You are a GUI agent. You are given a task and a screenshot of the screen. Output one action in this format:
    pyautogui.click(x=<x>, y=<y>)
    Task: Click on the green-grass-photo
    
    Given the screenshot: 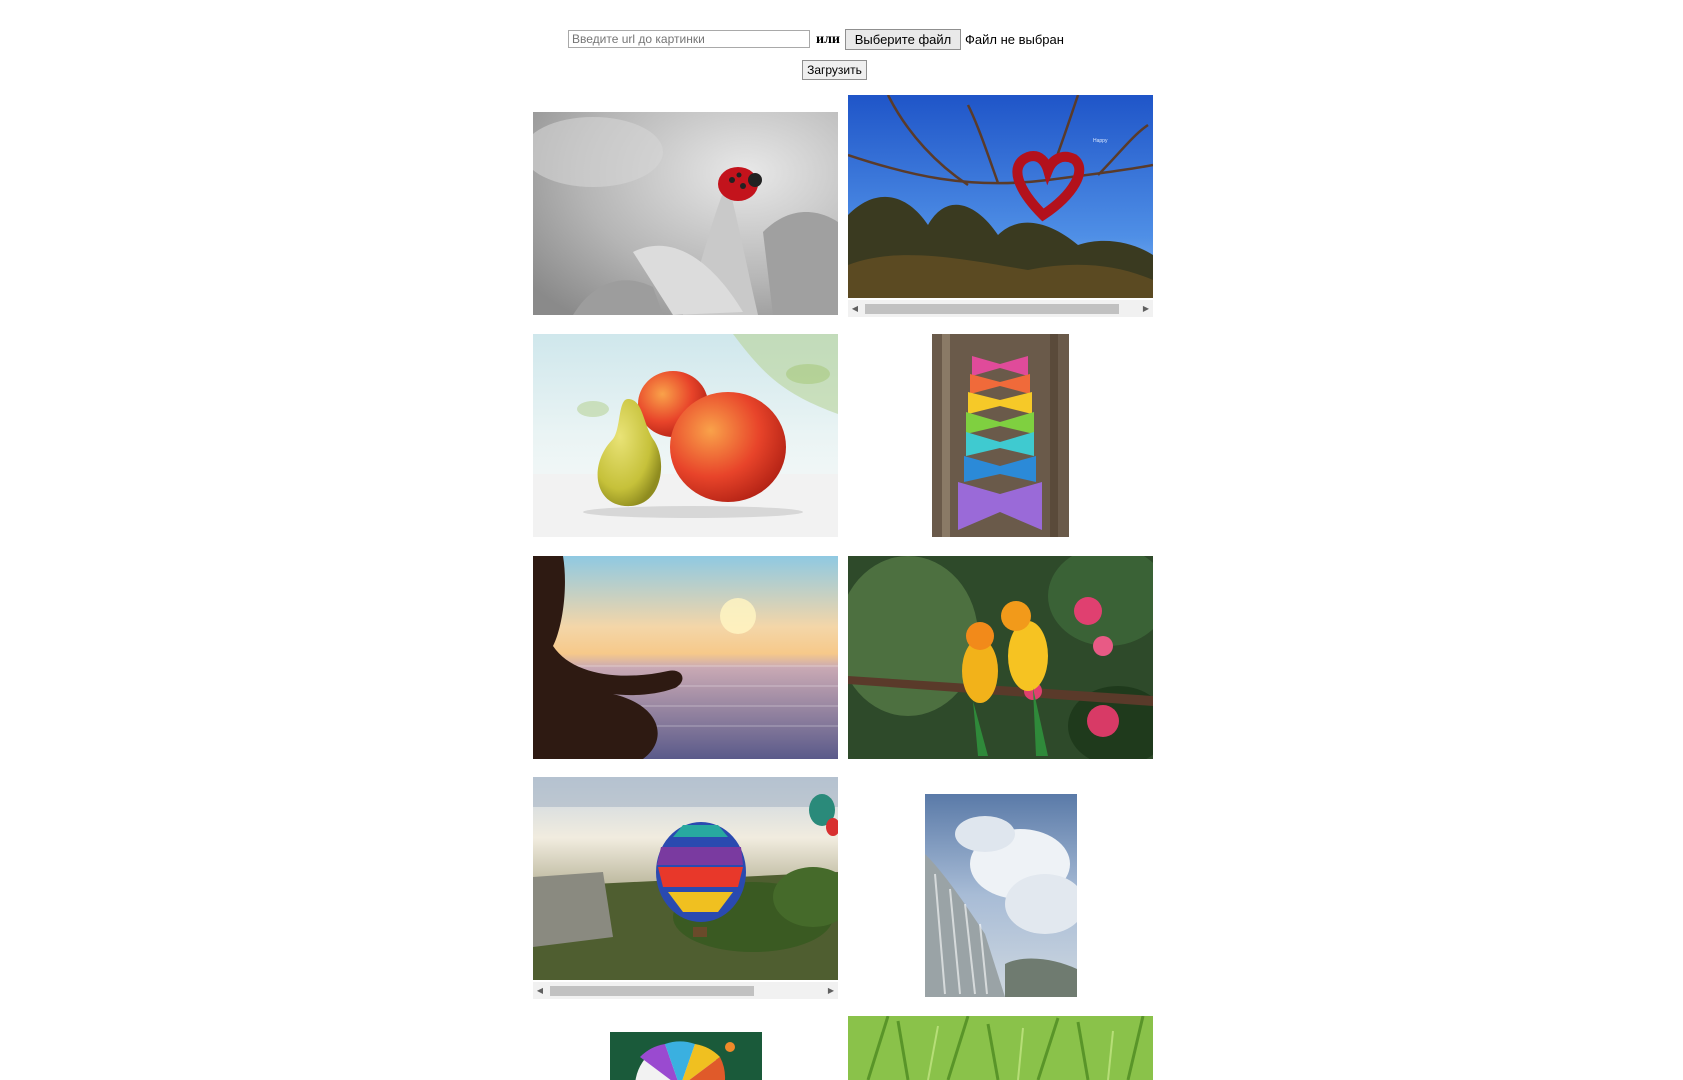 What is the action you would take?
    pyautogui.click(x=1000, y=1048)
    